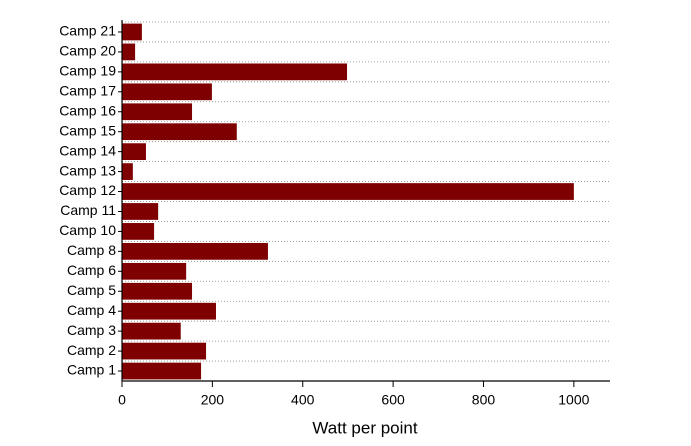  Describe the element at coordinates (87, 31) in the screenshot. I see `y-tick-label: Camp 21` at that location.